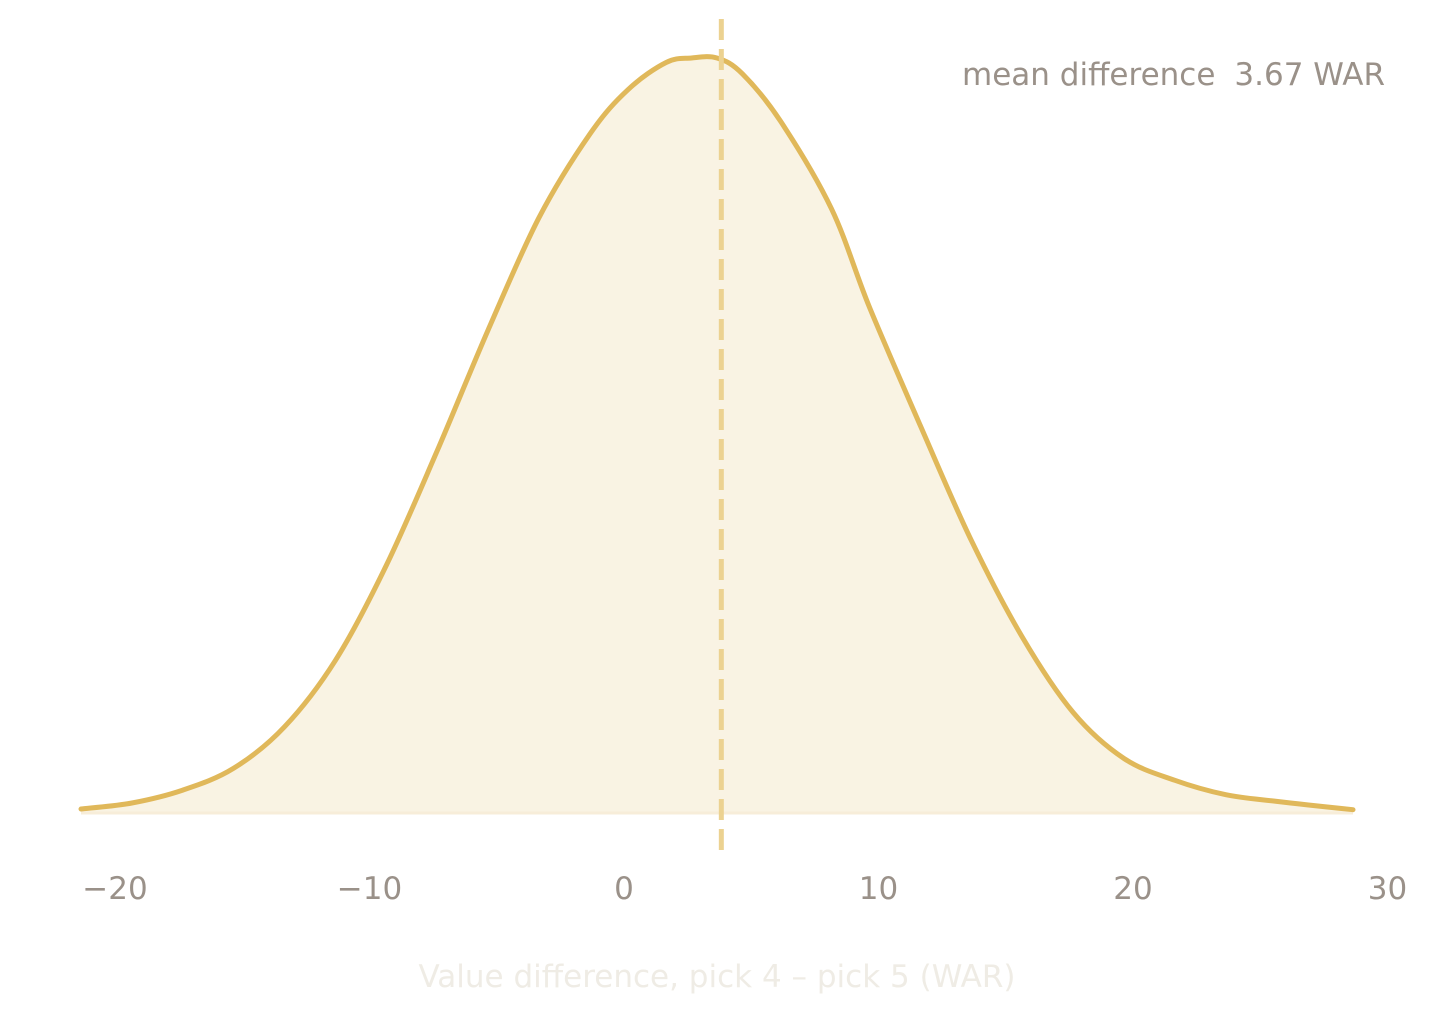  I want to click on mean-difference-annotation: mean difference 3.67 WAR, so click(1173, 75).